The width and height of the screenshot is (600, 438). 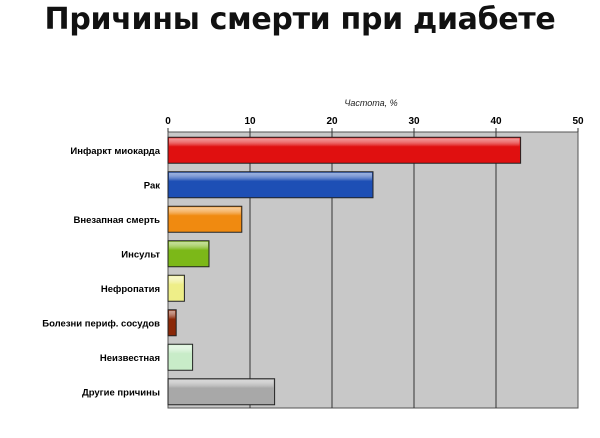 What do you see at coordinates (578, 121) in the screenshot?
I see `tick-label: 50` at bounding box center [578, 121].